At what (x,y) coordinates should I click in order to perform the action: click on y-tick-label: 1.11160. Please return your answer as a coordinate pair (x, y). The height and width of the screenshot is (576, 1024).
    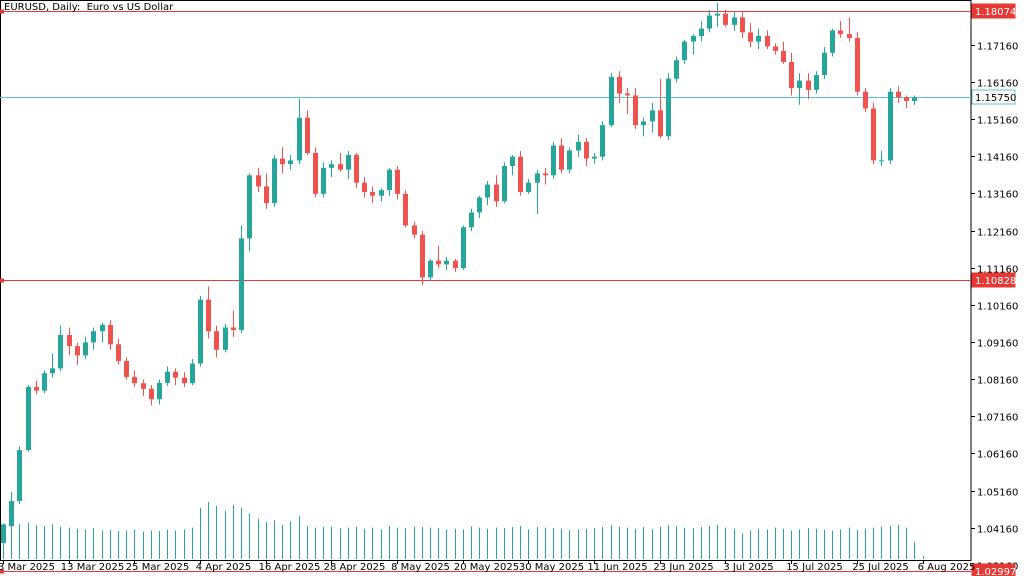
    Looking at the image, I should click on (997, 270).